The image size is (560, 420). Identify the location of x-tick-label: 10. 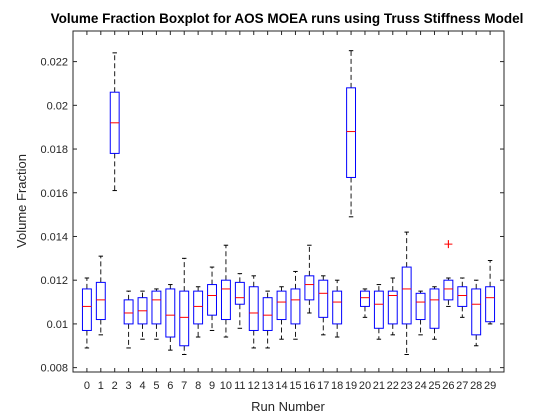
(226, 386).